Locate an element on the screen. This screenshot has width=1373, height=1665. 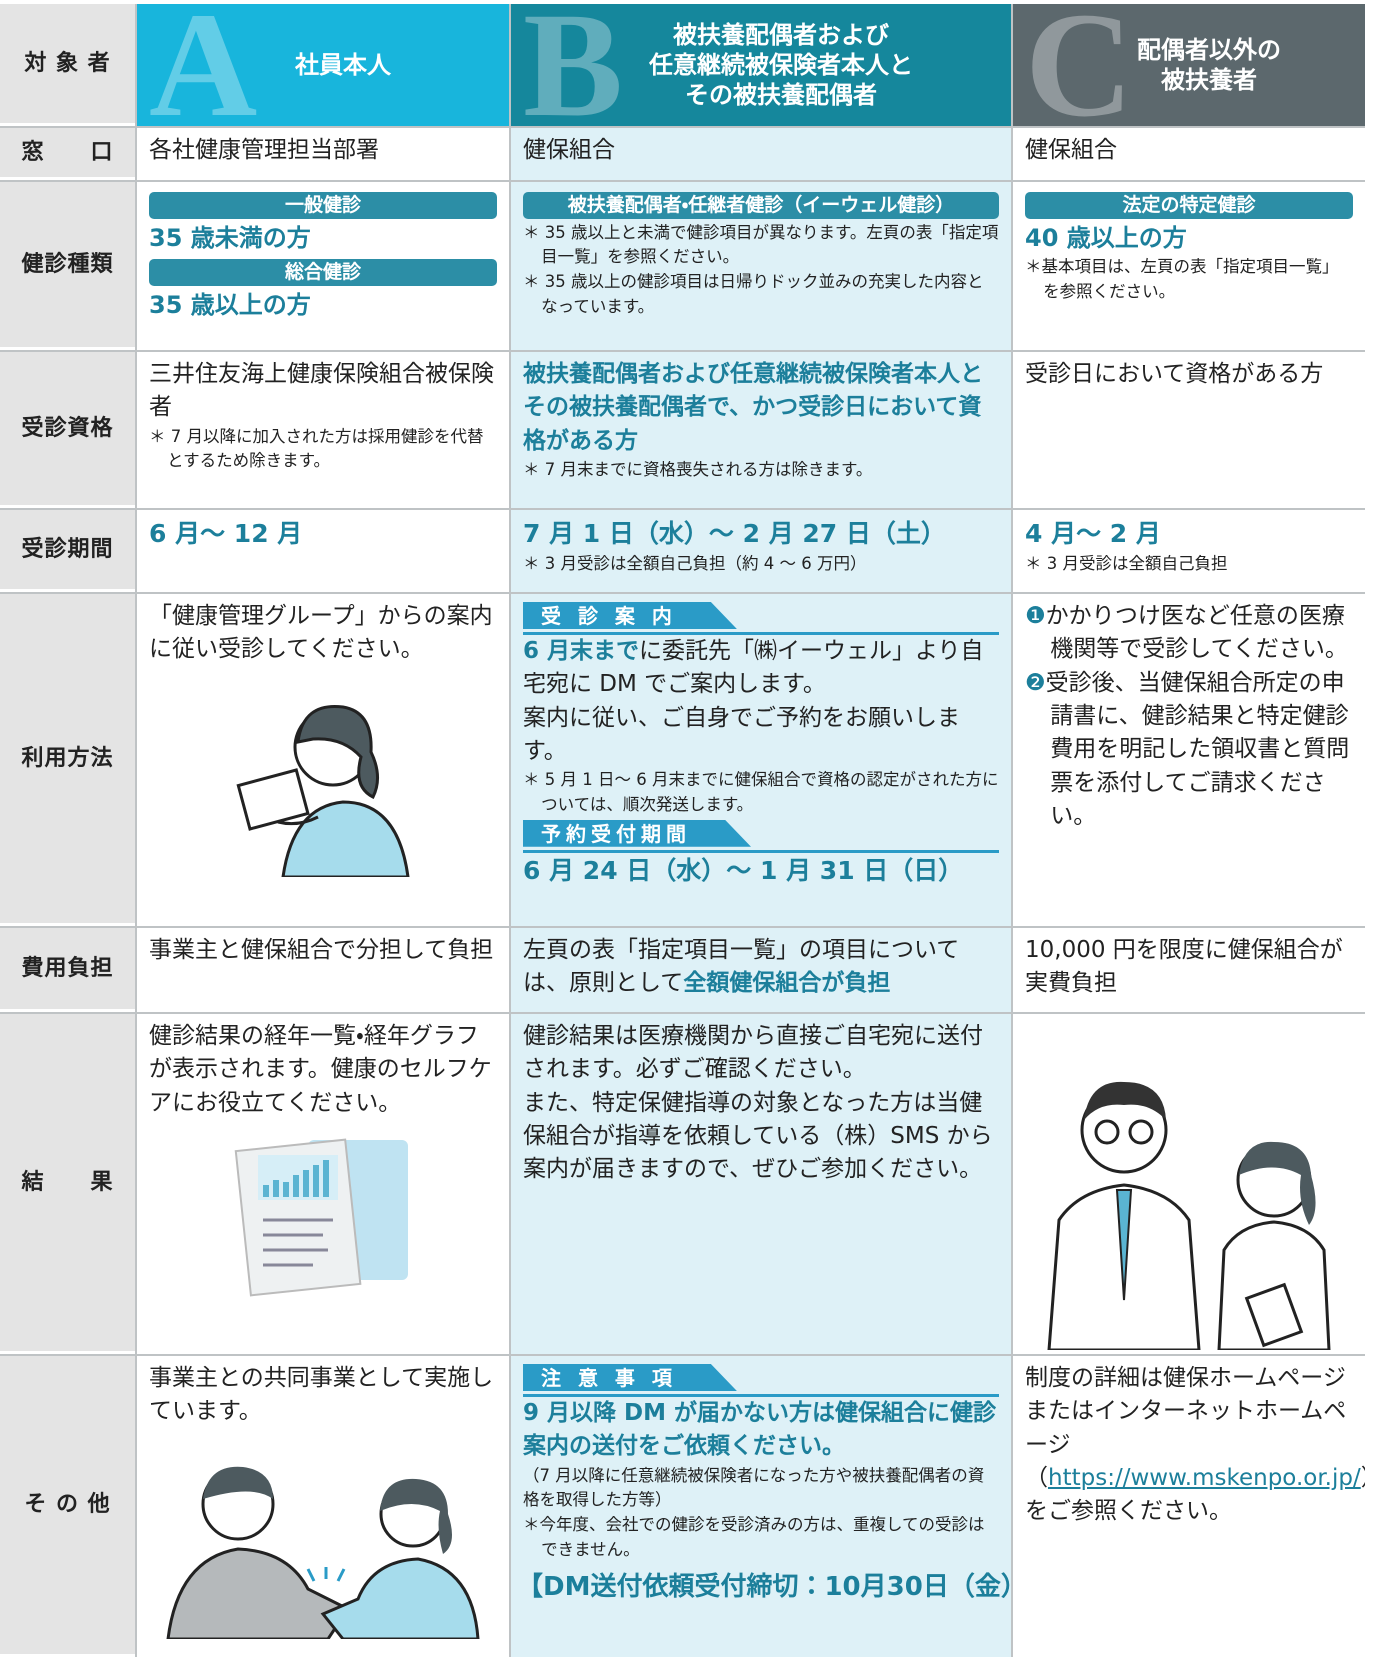
cell: 6 月～ 12 月 is located at coordinates (323, 551).